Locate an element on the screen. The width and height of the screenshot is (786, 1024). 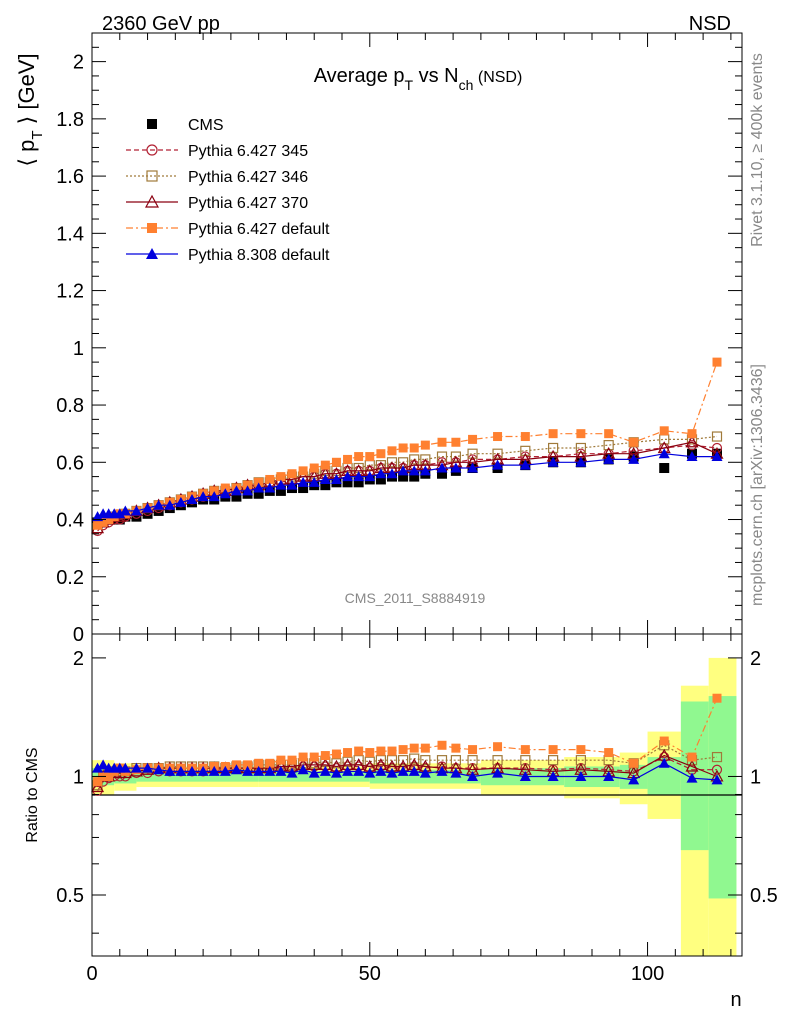
legend-label: Pythia 6.427 345 is located at coordinates (248, 151).